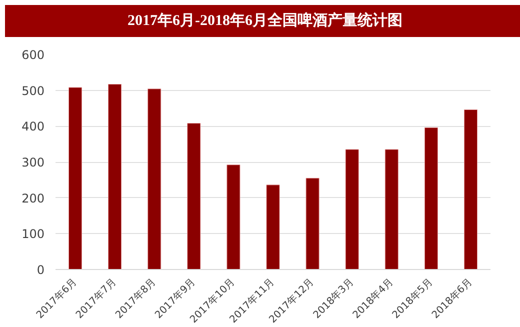 This screenshot has width=520, height=327. What do you see at coordinates (265, 21) in the screenshot?
I see `chart-title: 2017年6月-2018年6月全国啤酒产量统计图` at bounding box center [265, 21].